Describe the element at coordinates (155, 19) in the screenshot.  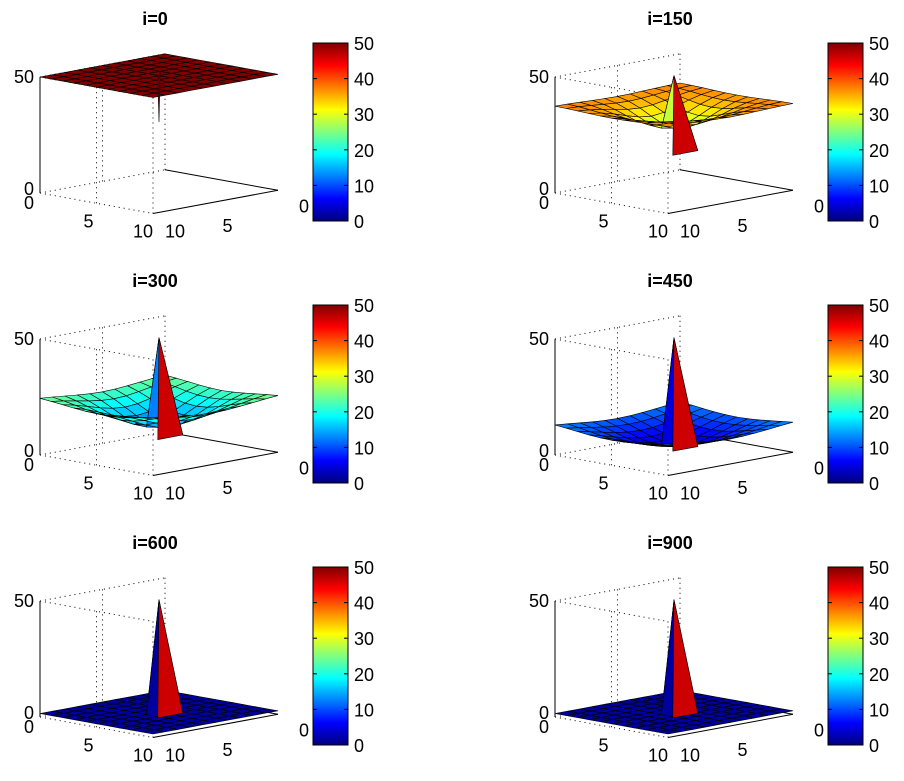
I see `subplot-title: i=0` at that location.